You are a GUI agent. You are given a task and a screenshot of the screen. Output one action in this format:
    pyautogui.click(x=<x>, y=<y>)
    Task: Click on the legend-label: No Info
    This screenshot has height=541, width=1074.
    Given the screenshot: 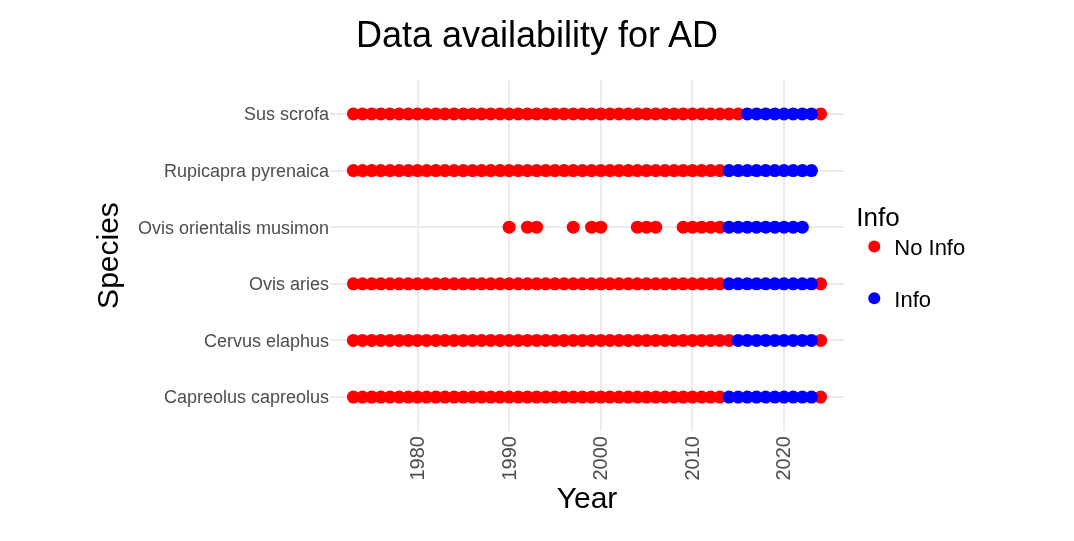 What is the action you would take?
    pyautogui.click(x=930, y=248)
    